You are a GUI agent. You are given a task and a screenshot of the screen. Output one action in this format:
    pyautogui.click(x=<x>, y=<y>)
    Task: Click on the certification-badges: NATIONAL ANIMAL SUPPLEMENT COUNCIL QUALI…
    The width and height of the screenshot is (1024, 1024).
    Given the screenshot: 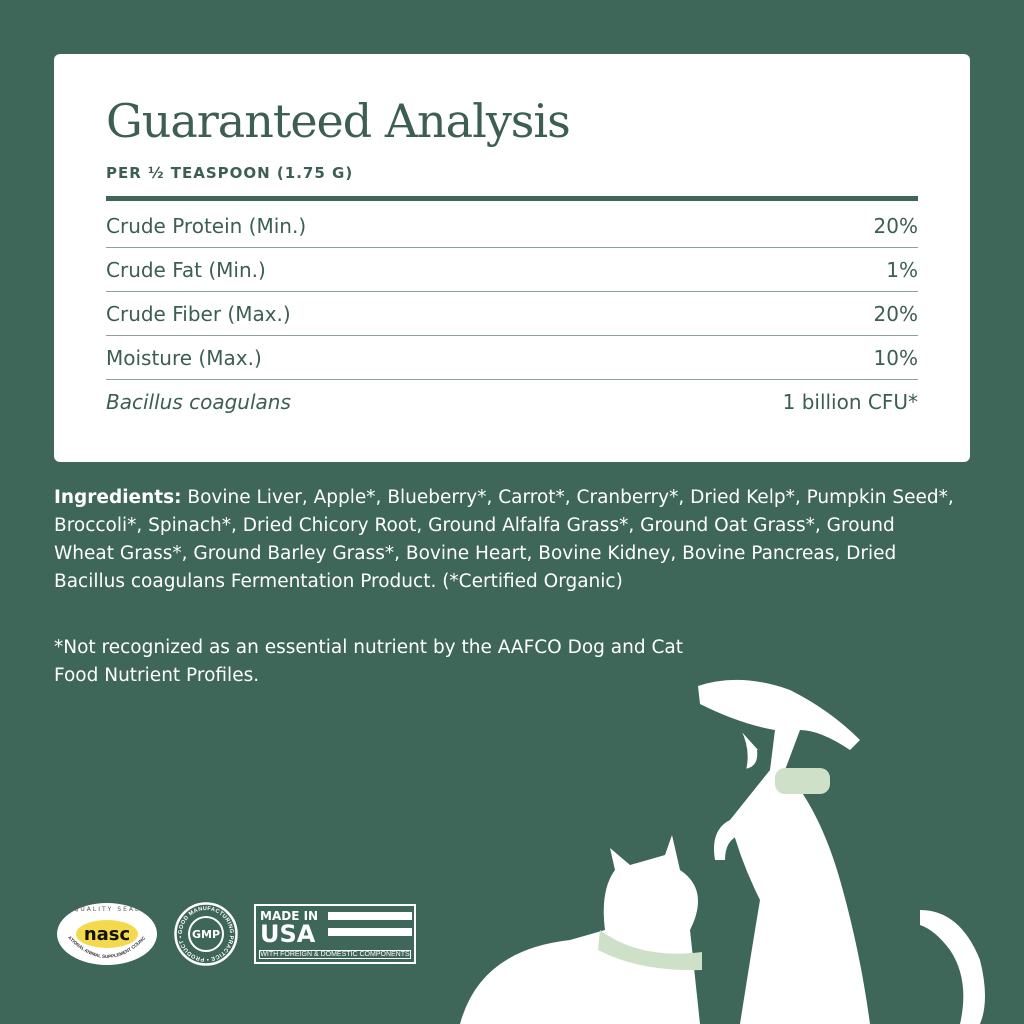 What is the action you would take?
    pyautogui.click(x=236, y=934)
    